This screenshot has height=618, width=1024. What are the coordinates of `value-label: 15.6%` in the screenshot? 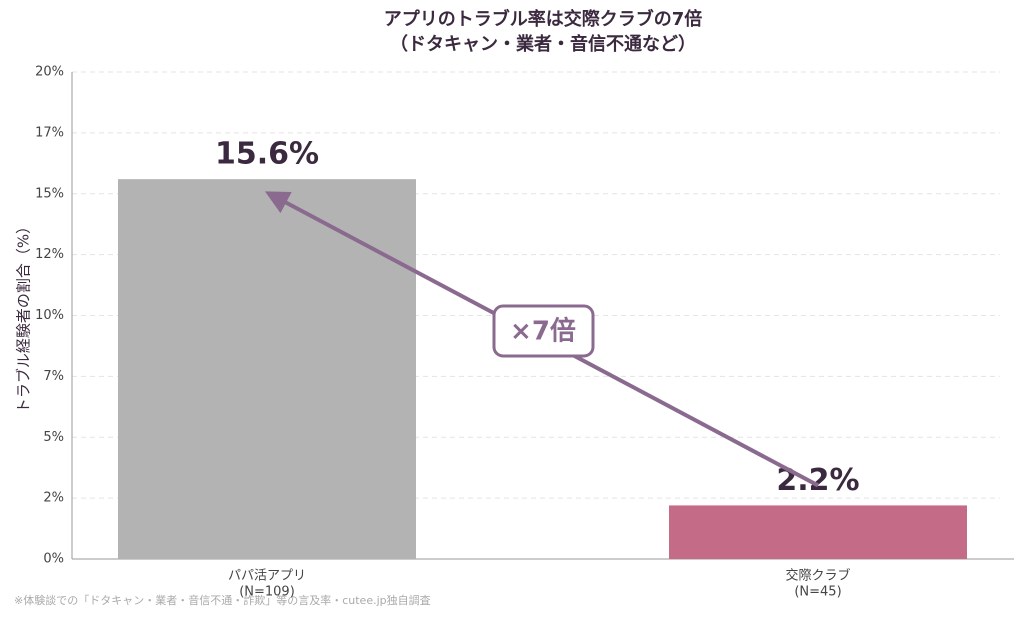 It's located at (267, 154).